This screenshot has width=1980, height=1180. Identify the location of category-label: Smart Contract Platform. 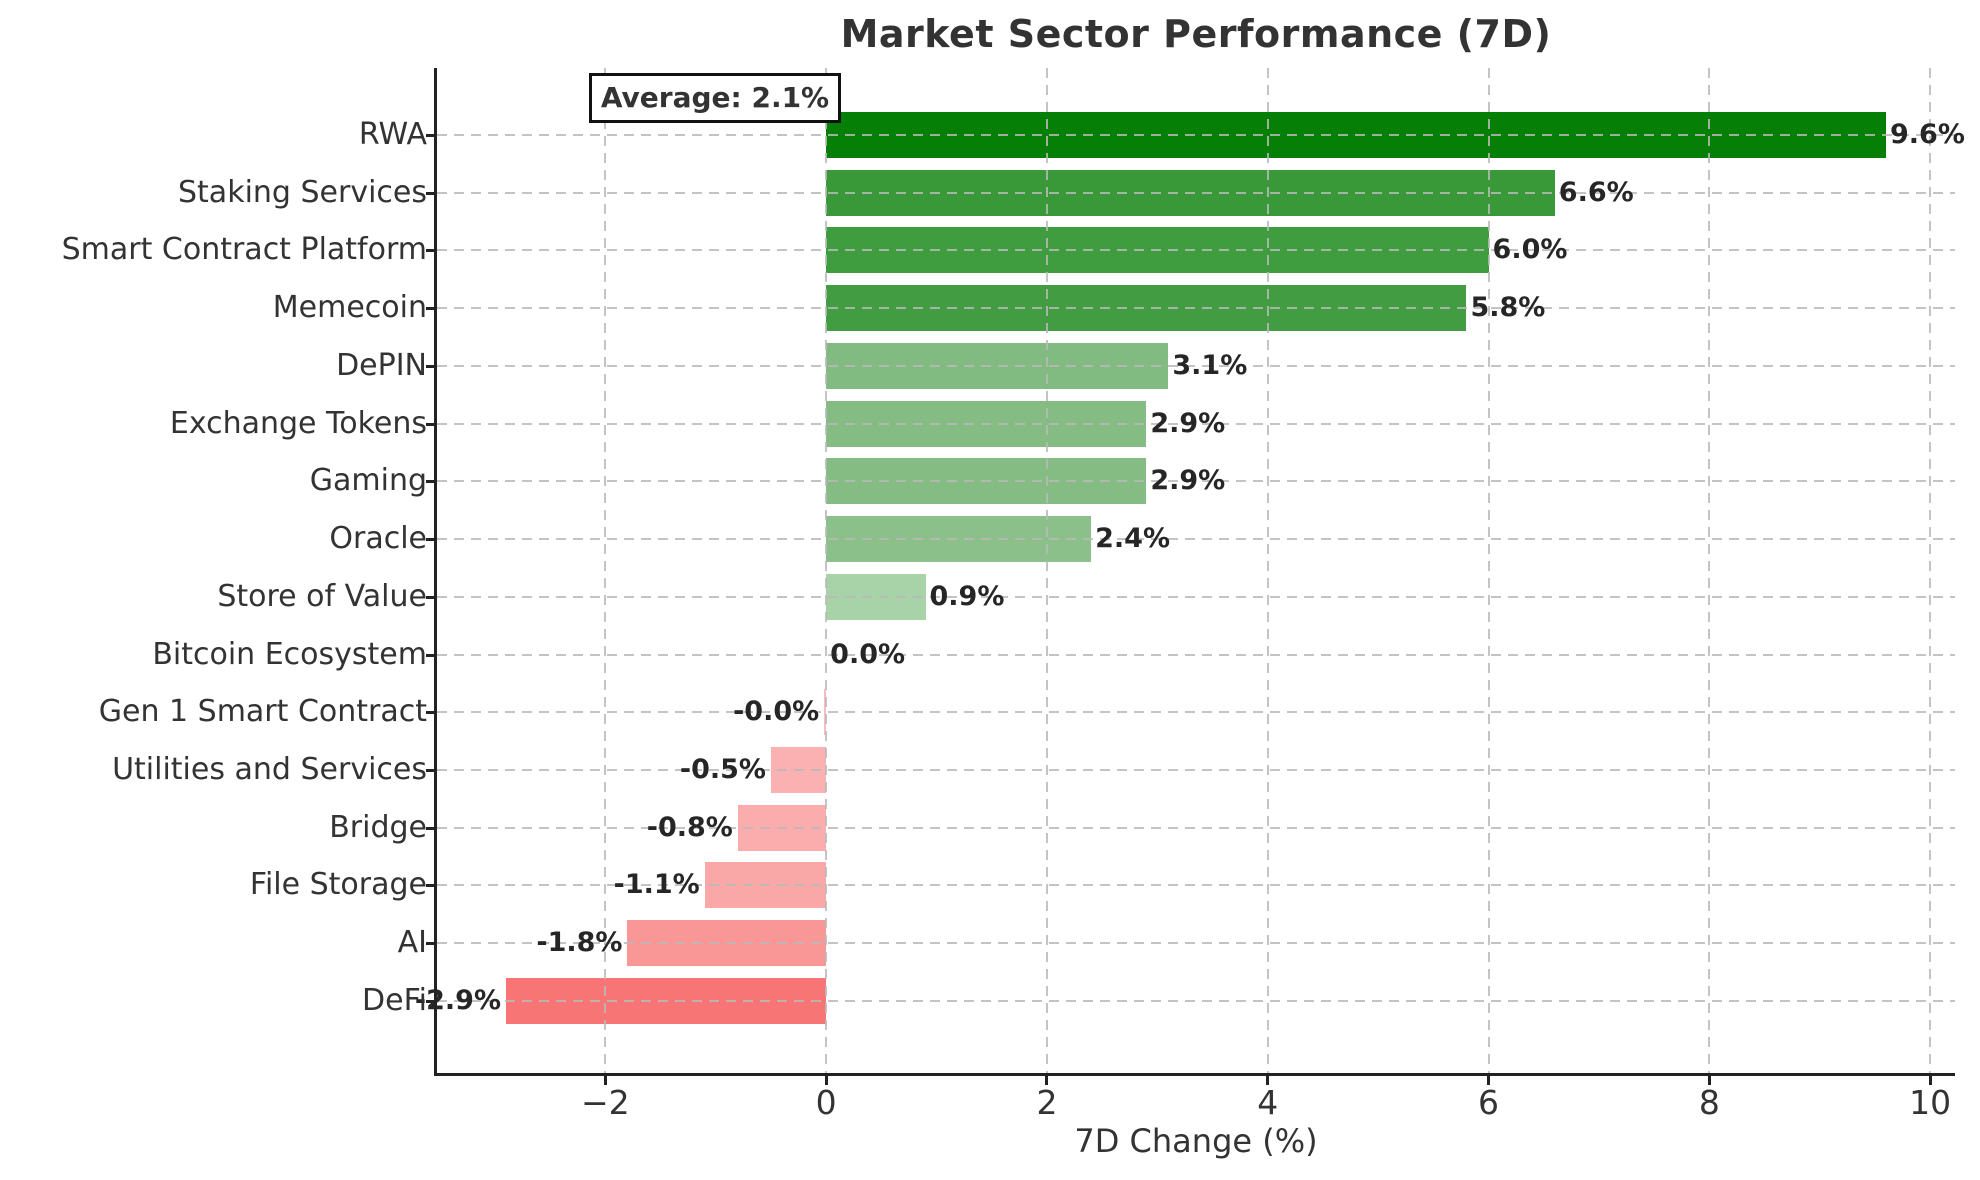
(244, 250).